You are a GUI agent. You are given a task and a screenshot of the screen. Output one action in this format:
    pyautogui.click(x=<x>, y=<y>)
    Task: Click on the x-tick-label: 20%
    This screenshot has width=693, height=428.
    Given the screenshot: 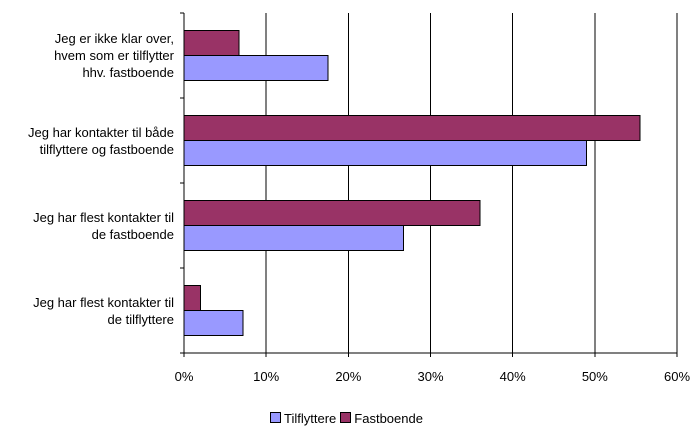 What is the action you would take?
    pyautogui.click(x=348, y=376)
    